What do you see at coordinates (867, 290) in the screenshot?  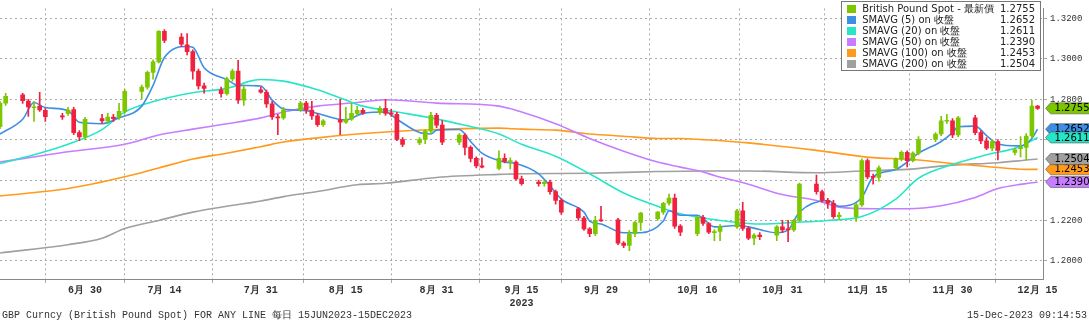 I see `x-tick-label: 11月 15` at bounding box center [867, 290].